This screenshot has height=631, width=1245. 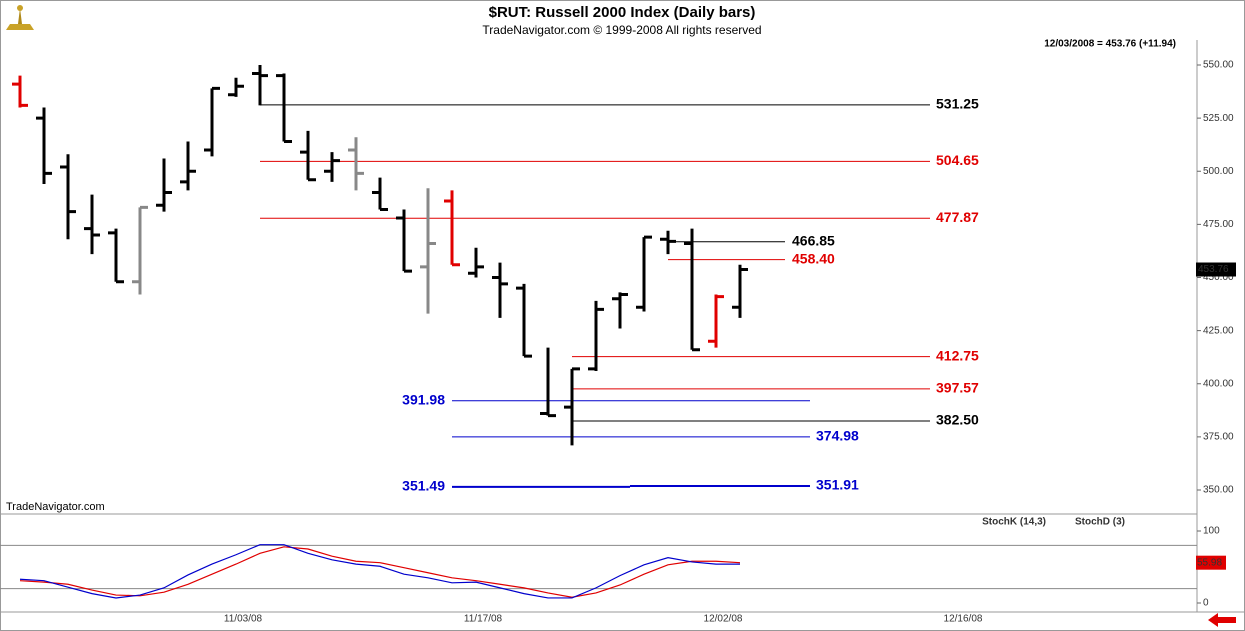 I want to click on y-tick-label: 100, so click(x=1211, y=531).